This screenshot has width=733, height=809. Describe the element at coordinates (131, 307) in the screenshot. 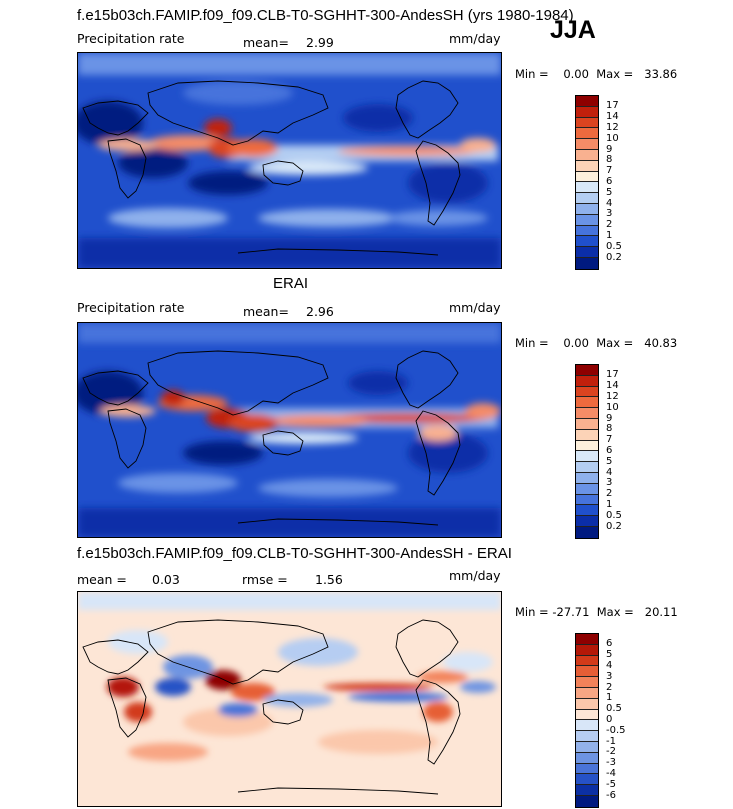

I see `panel2-field-label: Precipitation rate` at that location.